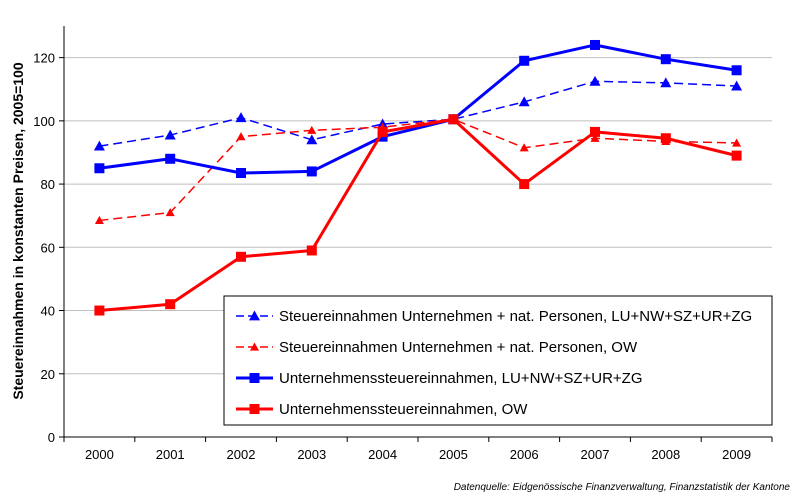 This screenshot has width=800, height=497. What do you see at coordinates (595, 454) in the screenshot?
I see `x-tick-label: 2007` at bounding box center [595, 454].